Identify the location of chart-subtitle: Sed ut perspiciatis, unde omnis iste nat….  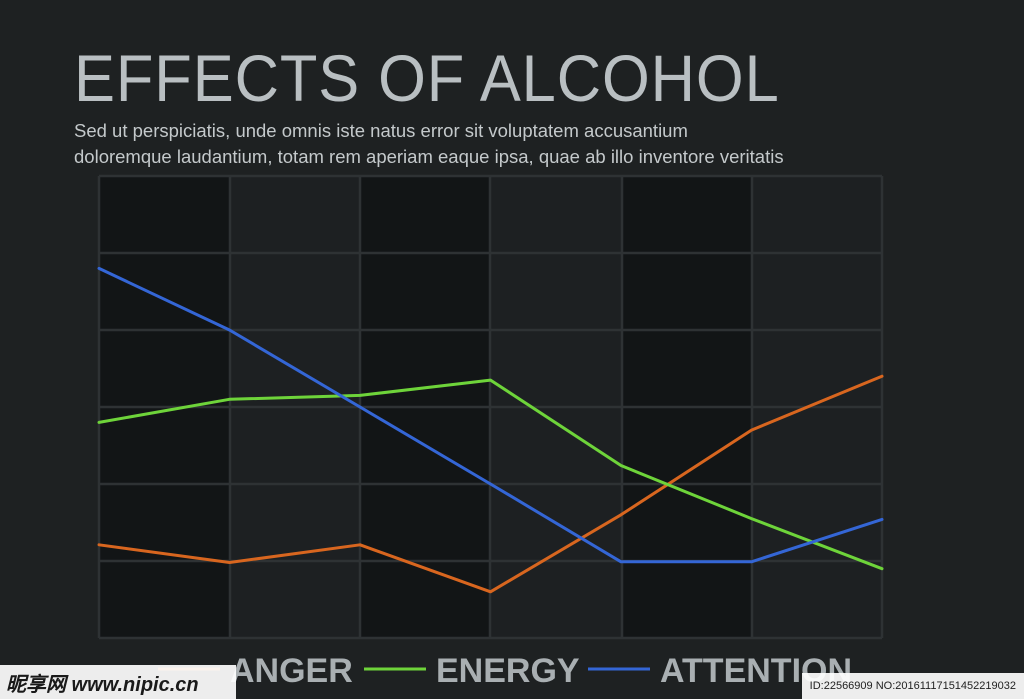
(524, 144).